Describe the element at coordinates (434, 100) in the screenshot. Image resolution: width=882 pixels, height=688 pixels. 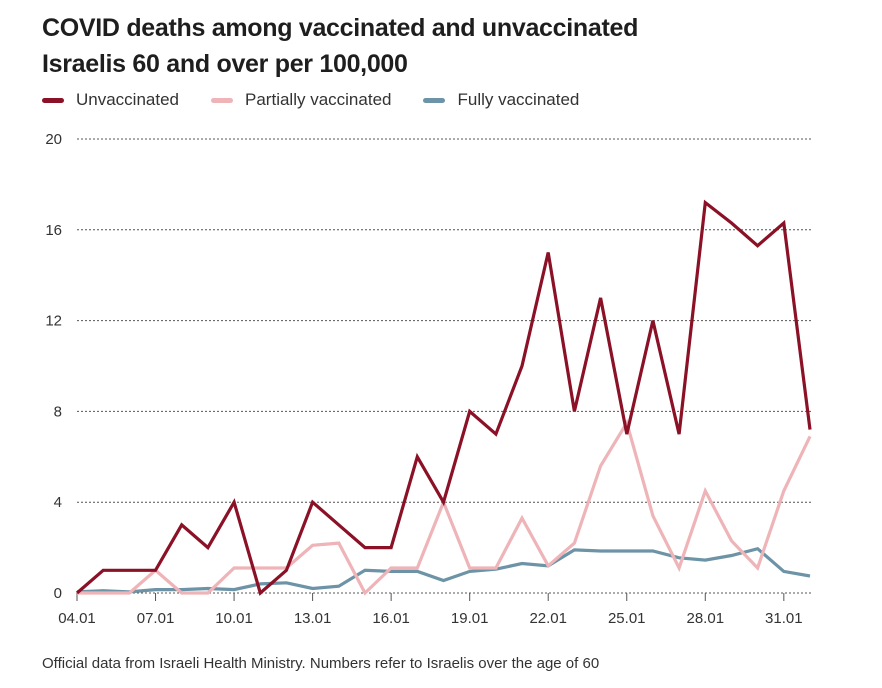
I see `legend-swatch-fully-vaccinated` at that location.